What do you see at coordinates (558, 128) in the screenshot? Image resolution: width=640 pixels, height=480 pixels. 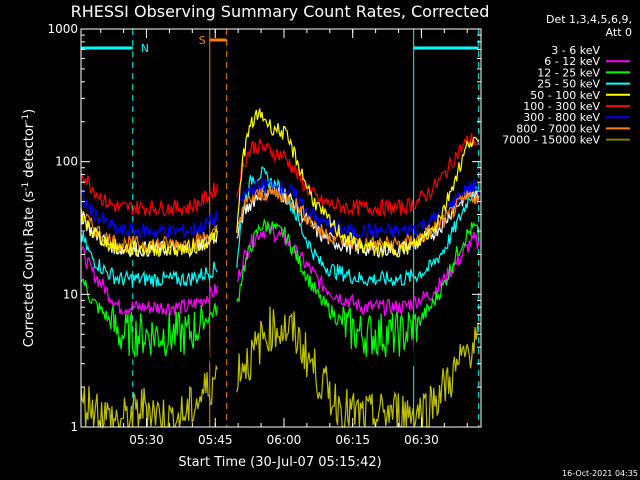 I see `legend-label: 800 - 7000 keV` at bounding box center [558, 128].